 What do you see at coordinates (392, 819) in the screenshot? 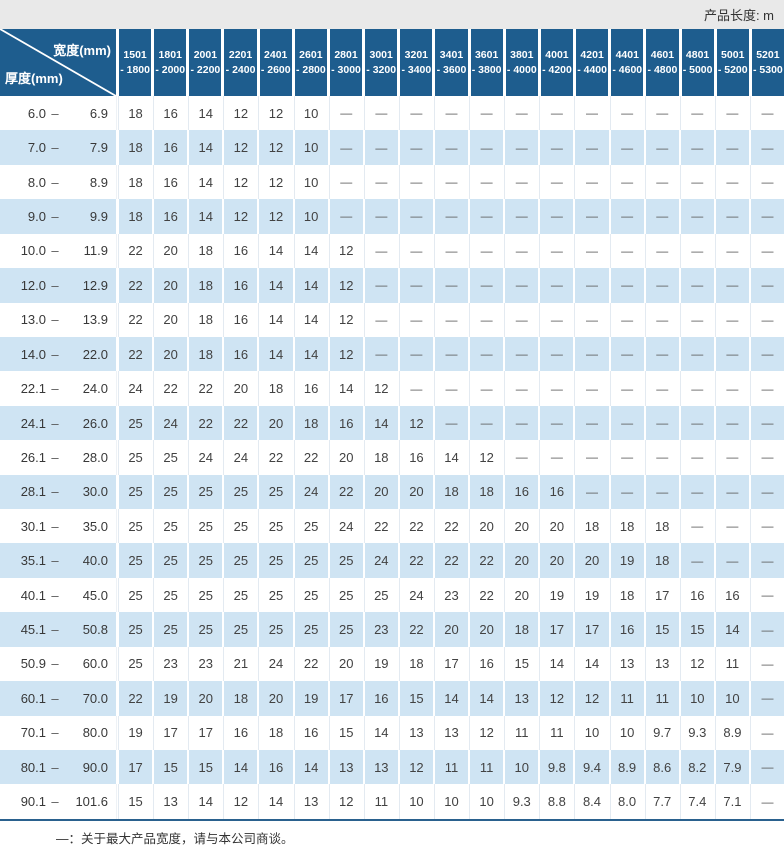
I see `footer-divider-line` at bounding box center [392, 819].